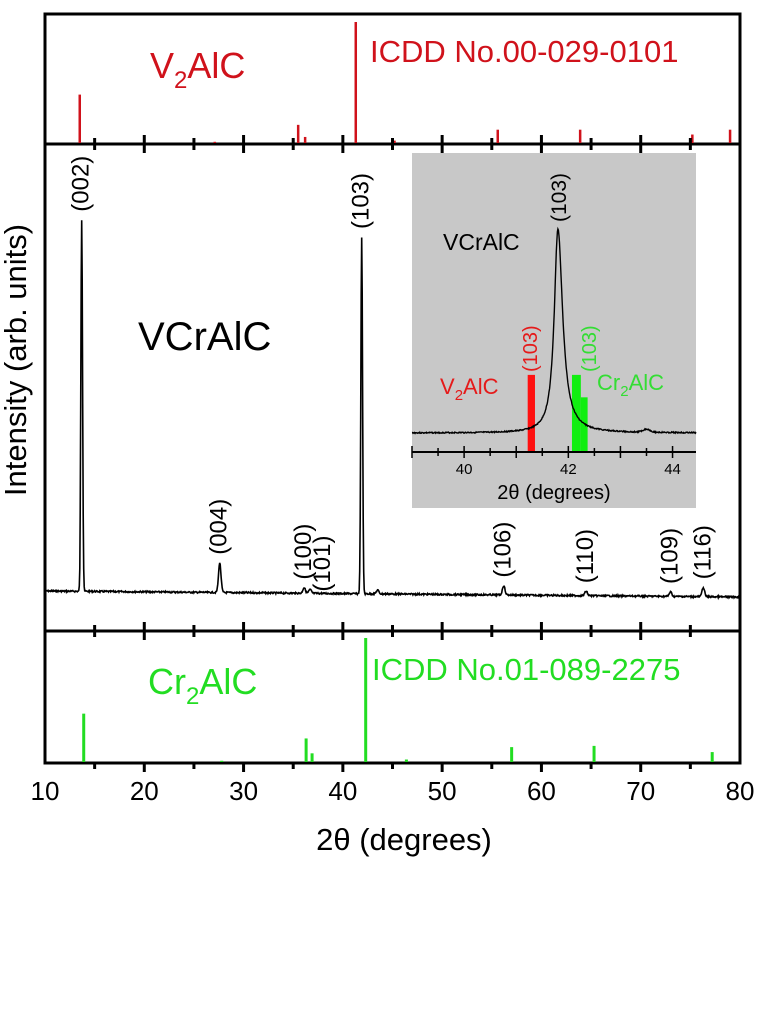 The image size is (760, 1024). I want to click on hkl-label-110: (110), so click(585, 556).